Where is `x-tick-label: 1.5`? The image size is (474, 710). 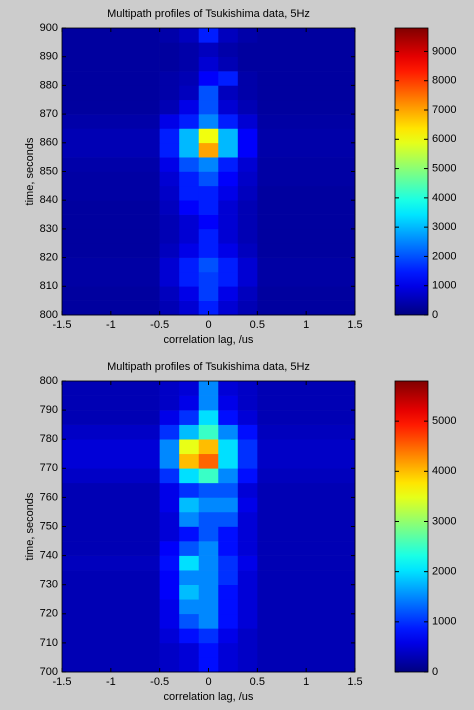 x-tick-label: 1.5 is located at coordinates (354, 325).